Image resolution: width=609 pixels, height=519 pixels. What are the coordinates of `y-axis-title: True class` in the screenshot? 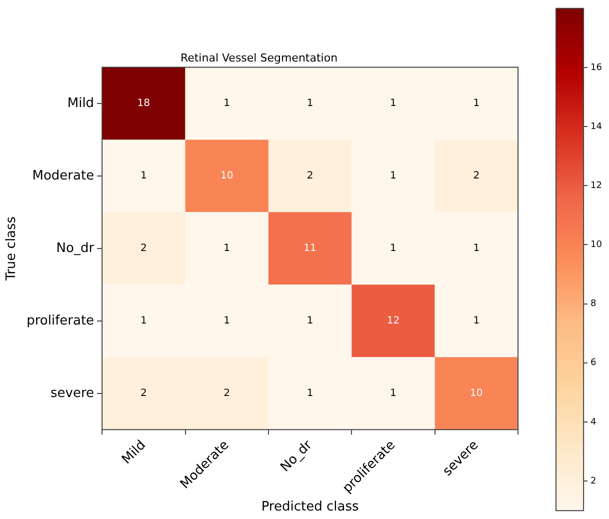 It's located at (12, 249).